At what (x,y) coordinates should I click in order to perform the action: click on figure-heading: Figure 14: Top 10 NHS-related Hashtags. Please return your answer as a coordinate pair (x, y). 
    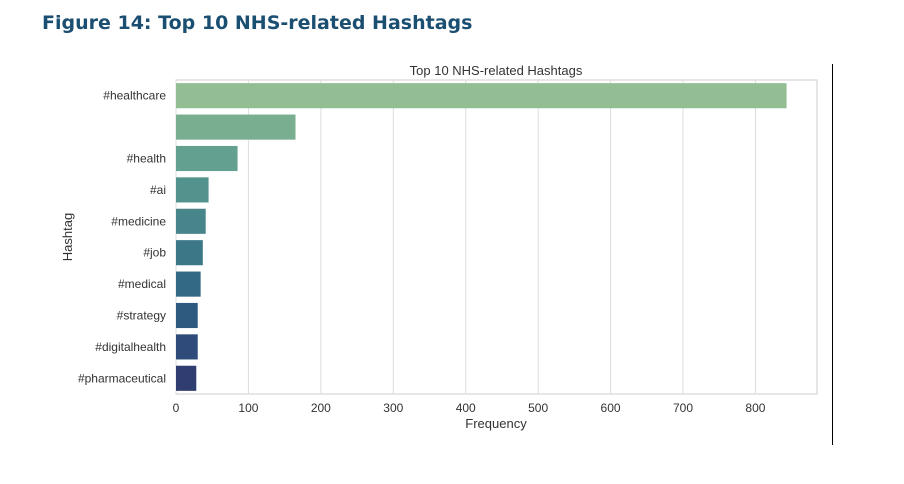
    Looking at the image, I should click on (257, 23).